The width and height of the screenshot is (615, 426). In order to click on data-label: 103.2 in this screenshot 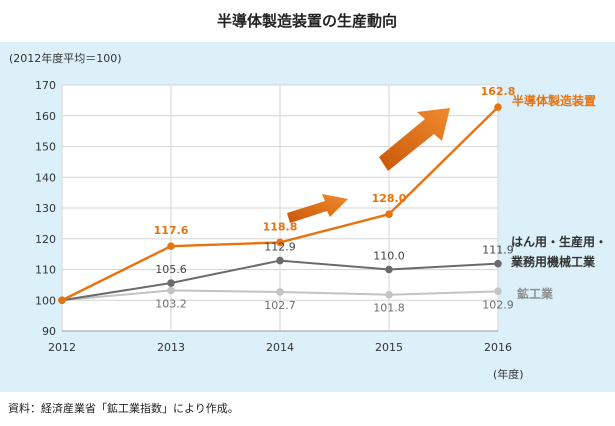, I will do `click(171, 303)`.